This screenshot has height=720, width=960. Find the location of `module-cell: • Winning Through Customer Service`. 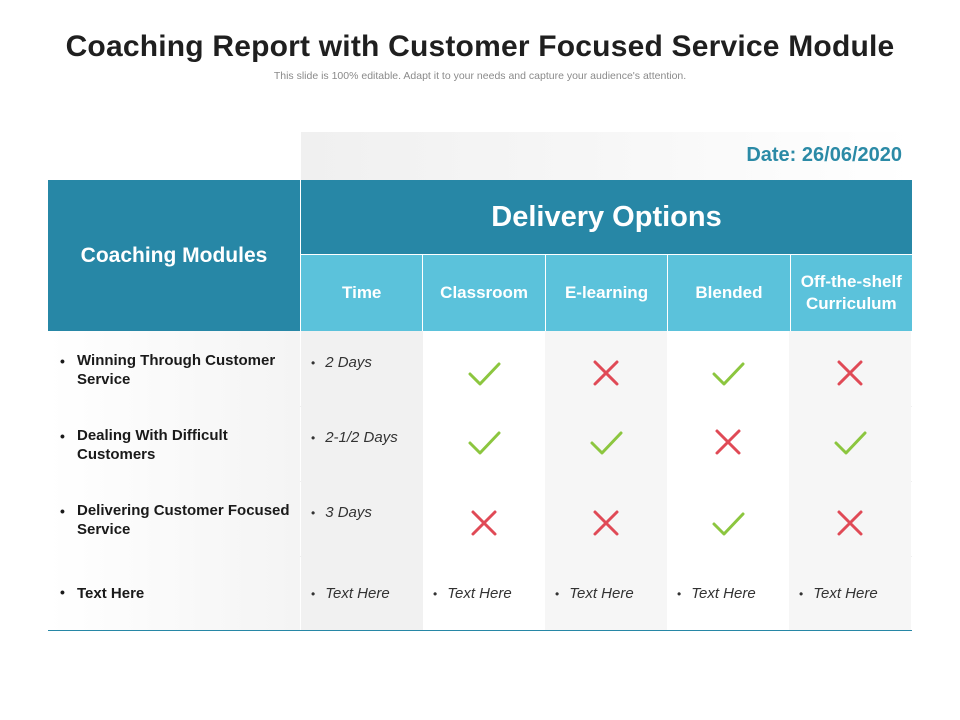

module-cell: • Winning Through Customer Service is located at coordinates (174, 368).